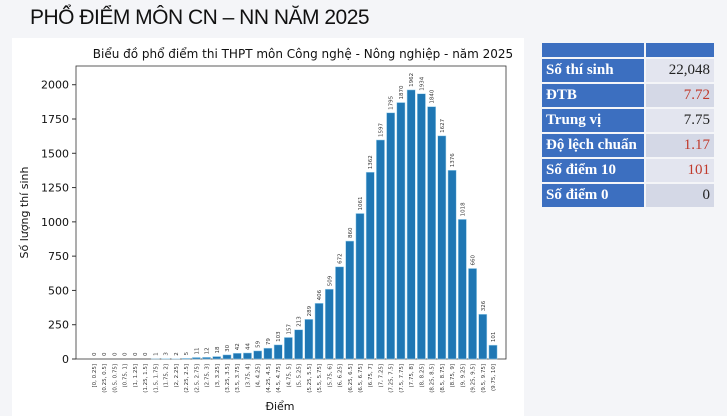 The height and width of the screenshot is (416, 727). I want to click on stats-value: 101, so click(680, 170).